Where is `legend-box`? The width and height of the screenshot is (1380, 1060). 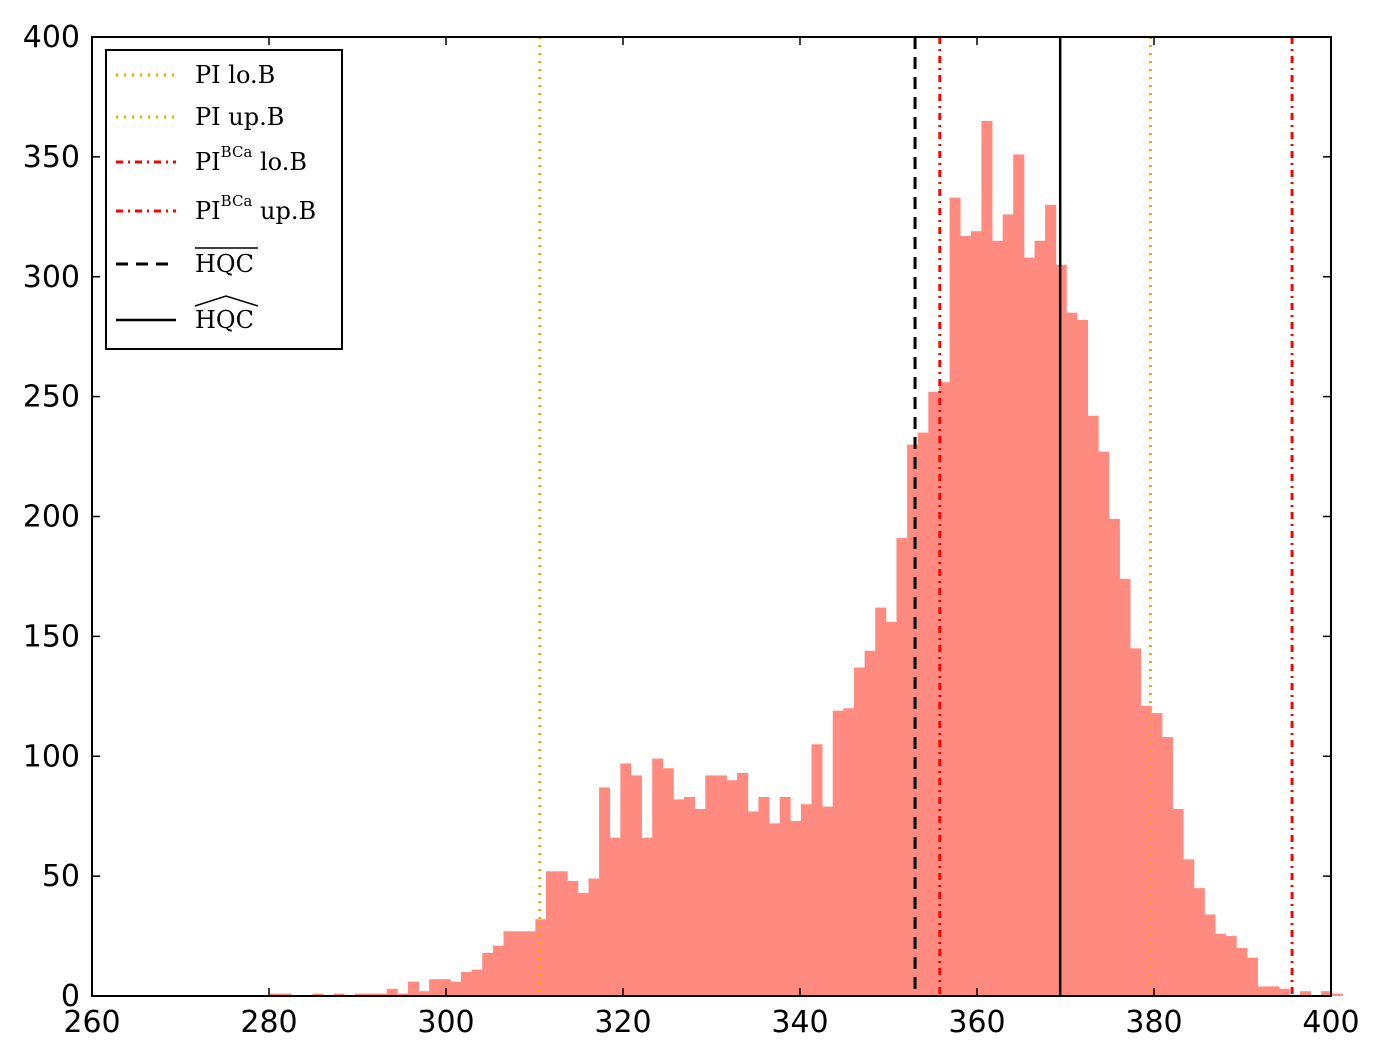
legend-box is located at coordinates (224, 199).